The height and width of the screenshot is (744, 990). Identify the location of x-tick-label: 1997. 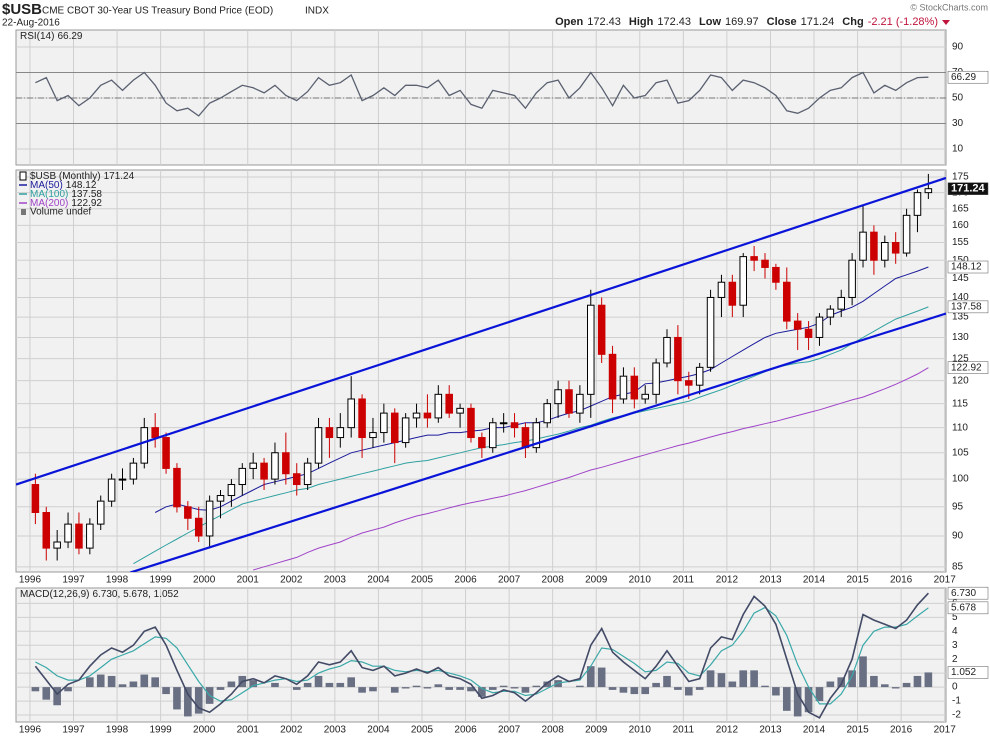
(73, 730).